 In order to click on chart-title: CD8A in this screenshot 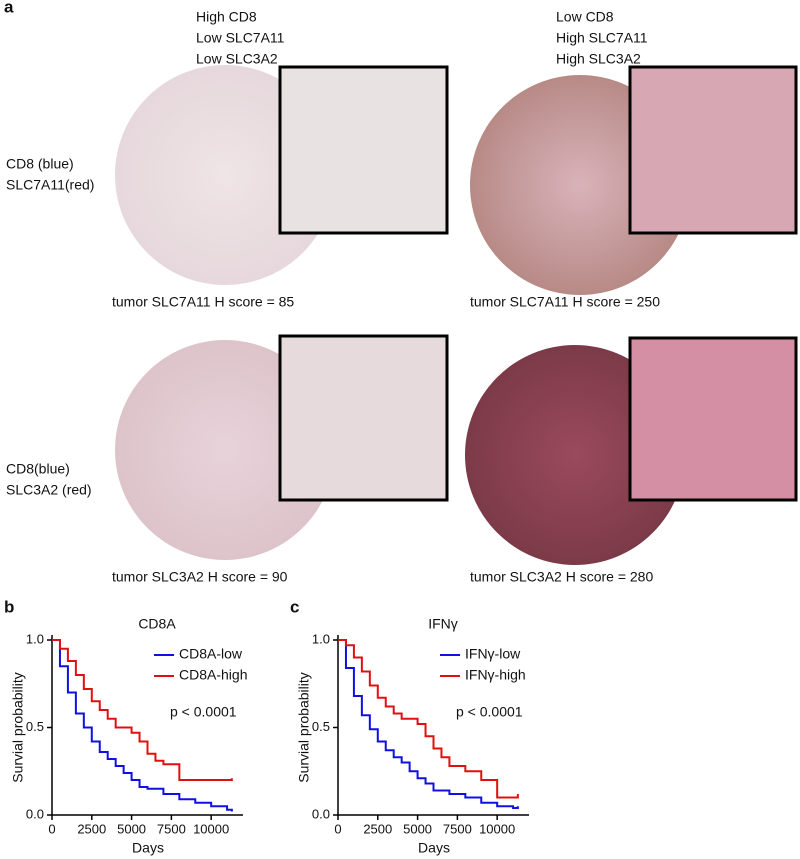, I will do `click(157, 624)`.